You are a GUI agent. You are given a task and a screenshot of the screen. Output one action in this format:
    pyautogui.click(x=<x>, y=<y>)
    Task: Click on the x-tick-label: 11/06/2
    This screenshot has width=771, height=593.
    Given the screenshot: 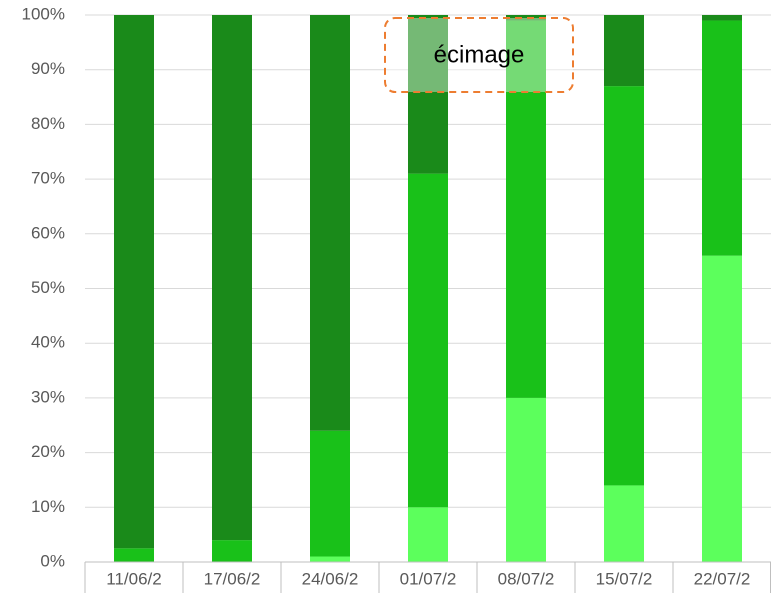 What is the action you would take?
    pyautogui.click(x=133, y=578)
    